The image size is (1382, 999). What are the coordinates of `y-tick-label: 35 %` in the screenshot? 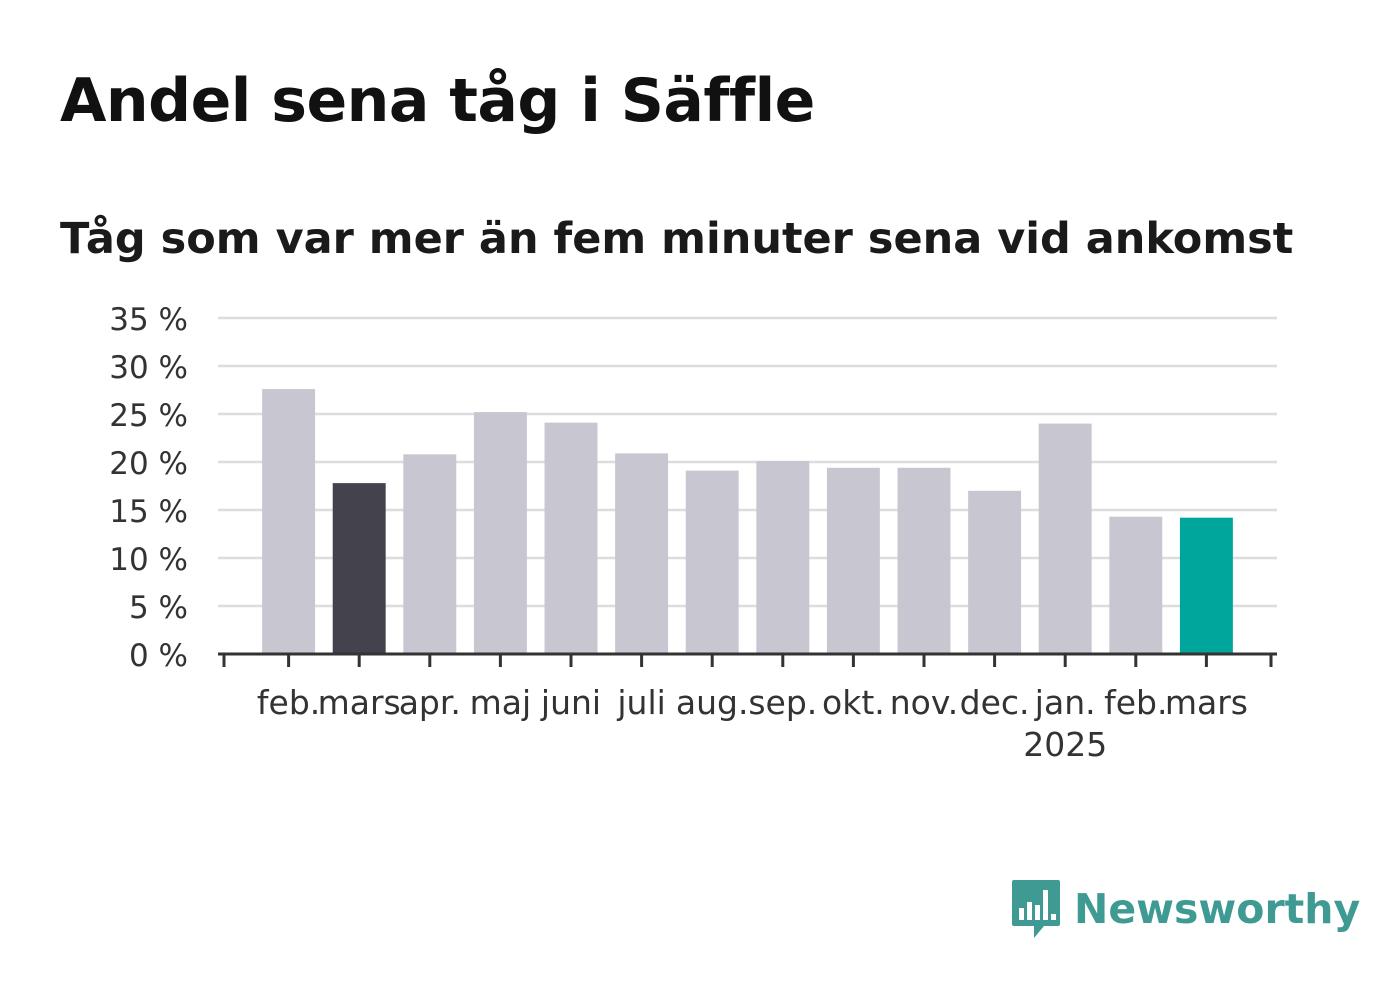 It's located at (148, 320).